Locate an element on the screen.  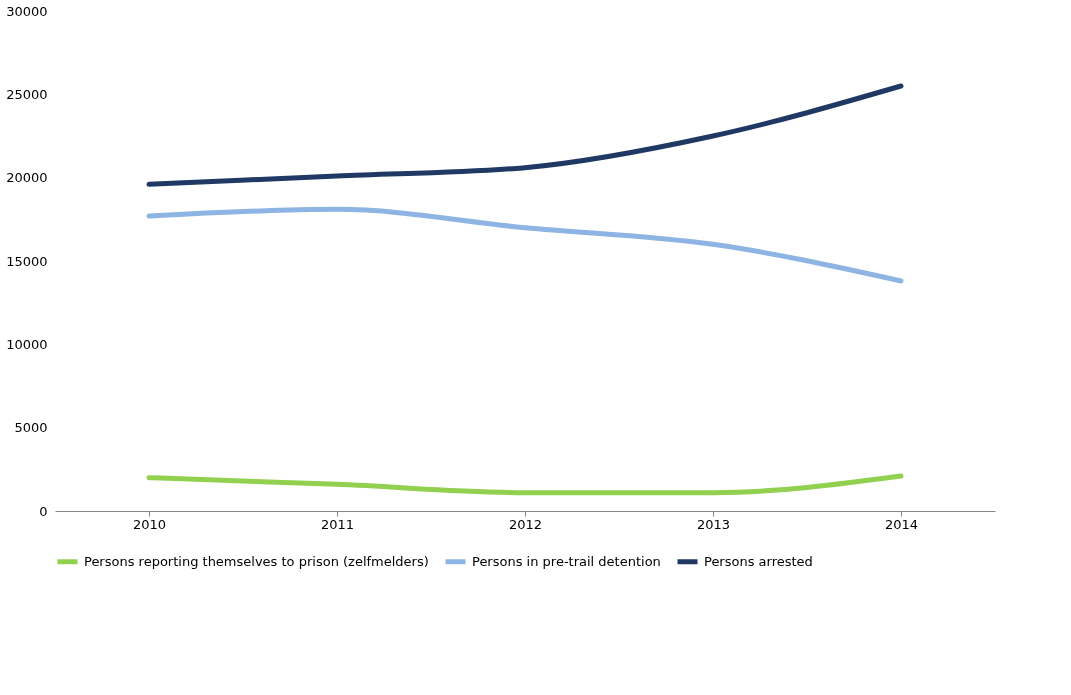
x-tick-label: 2011 is located at coordinates (337, 524).